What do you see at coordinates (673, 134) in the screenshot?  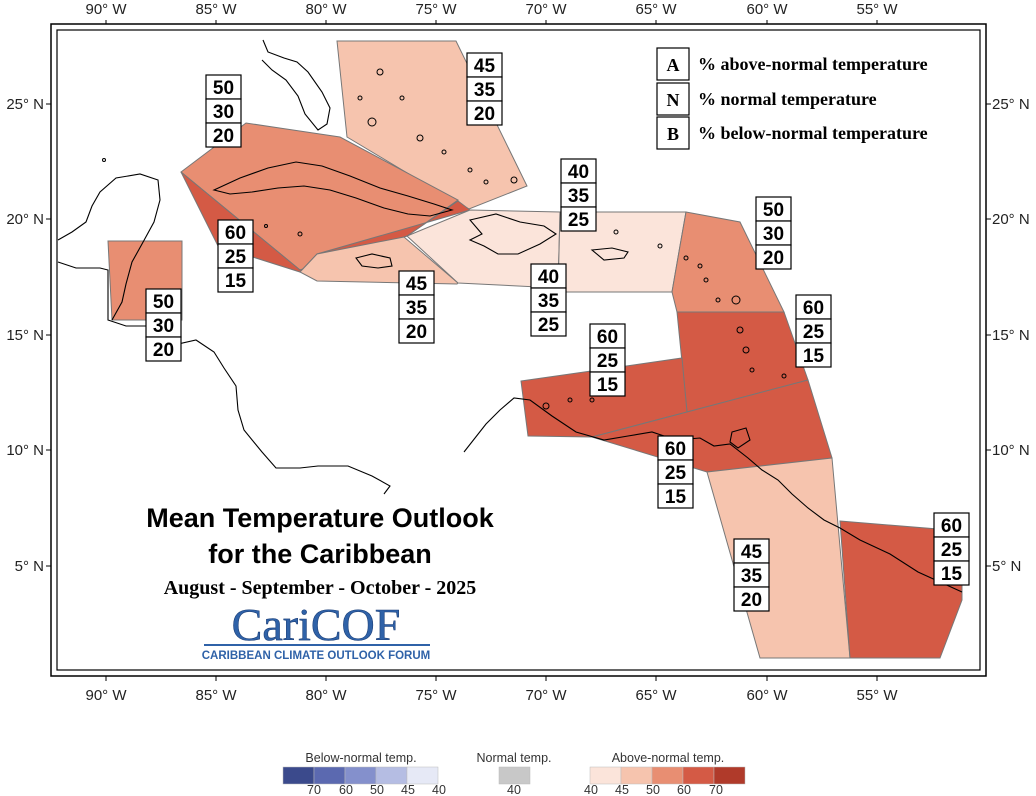 I see `key-letter: B` at bounding box center [673, 134].